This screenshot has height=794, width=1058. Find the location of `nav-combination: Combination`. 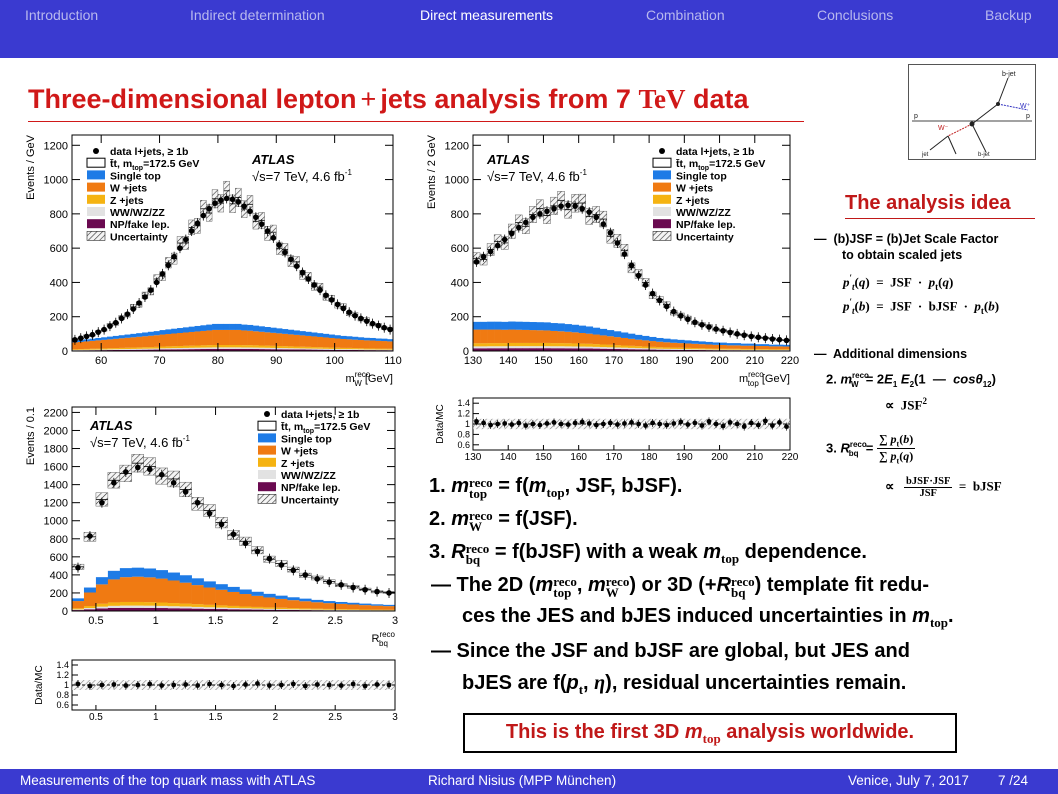

nav-combination: Combination is located at coordinates (685, 15).